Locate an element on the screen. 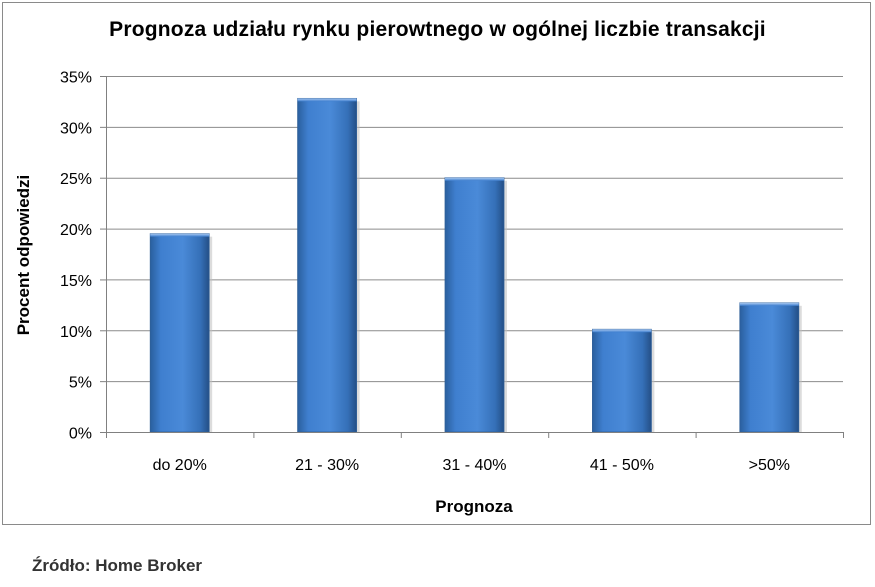 This screenshot has width=875, height=587. y-tick-label: 30% is located at coordinates (76, 128).